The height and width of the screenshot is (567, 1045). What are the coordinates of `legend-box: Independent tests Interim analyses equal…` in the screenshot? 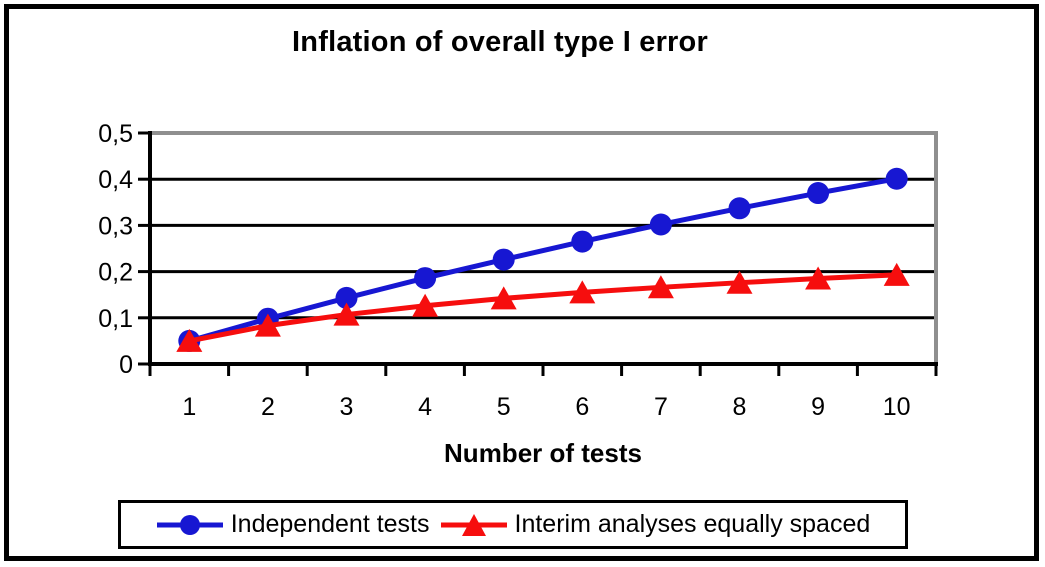 It's located at (513, 524).